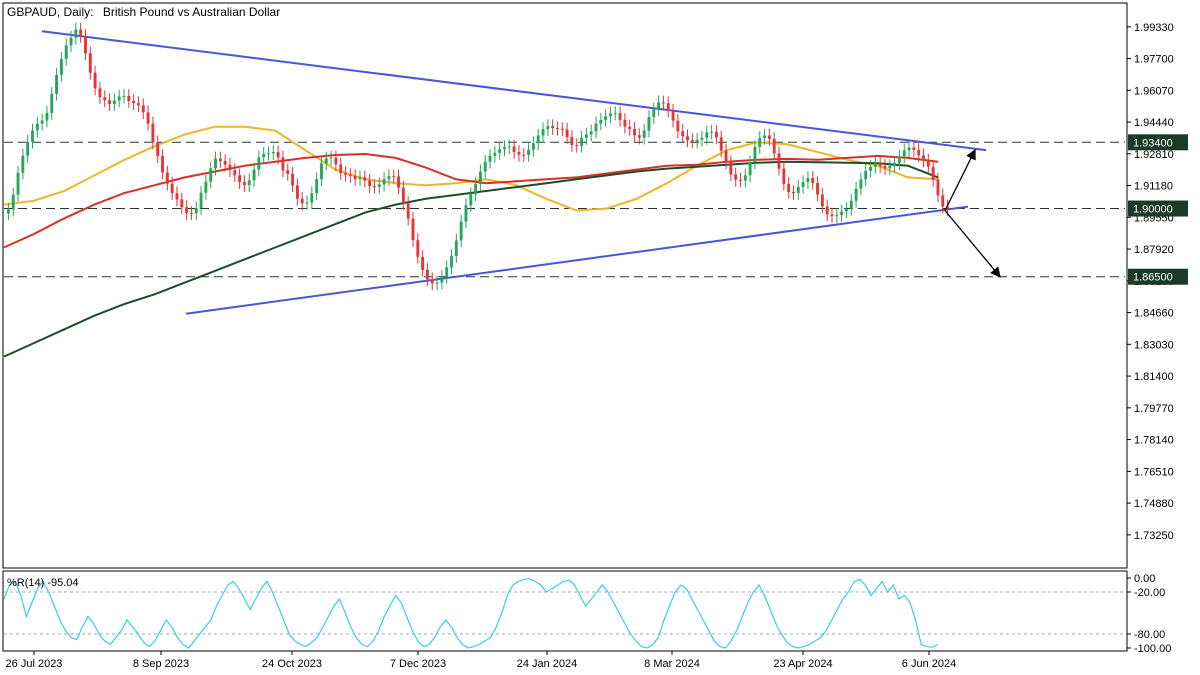  I want to click on oscillator-frame, so click(565, 611).